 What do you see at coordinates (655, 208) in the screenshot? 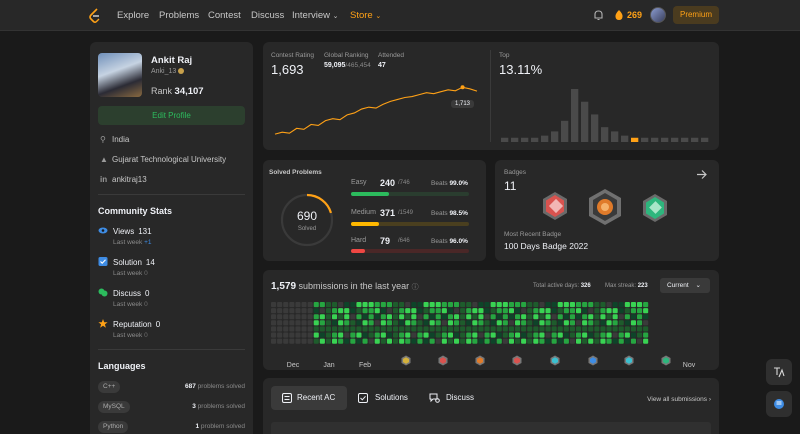
I see `badge-green-icon` at bounding box center [655, 208].